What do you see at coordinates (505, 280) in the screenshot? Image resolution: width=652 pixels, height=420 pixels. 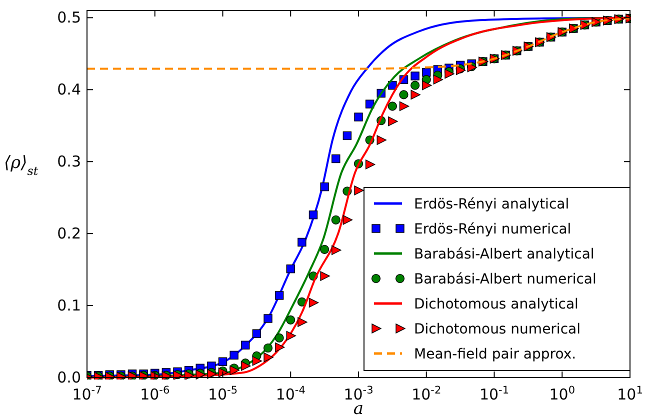 I see `legend-label: Barabási-Albert numerical` at bounding box center [505, 280].